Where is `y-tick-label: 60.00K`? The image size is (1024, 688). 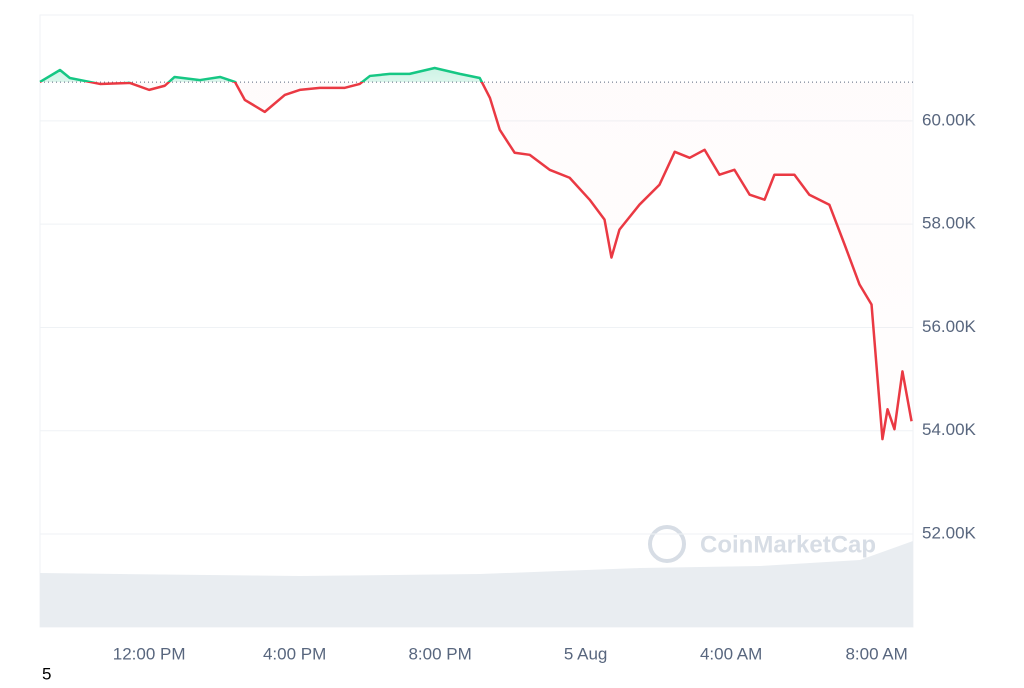 y-tick-label: 60.00K is located at coordinates (949, 119).